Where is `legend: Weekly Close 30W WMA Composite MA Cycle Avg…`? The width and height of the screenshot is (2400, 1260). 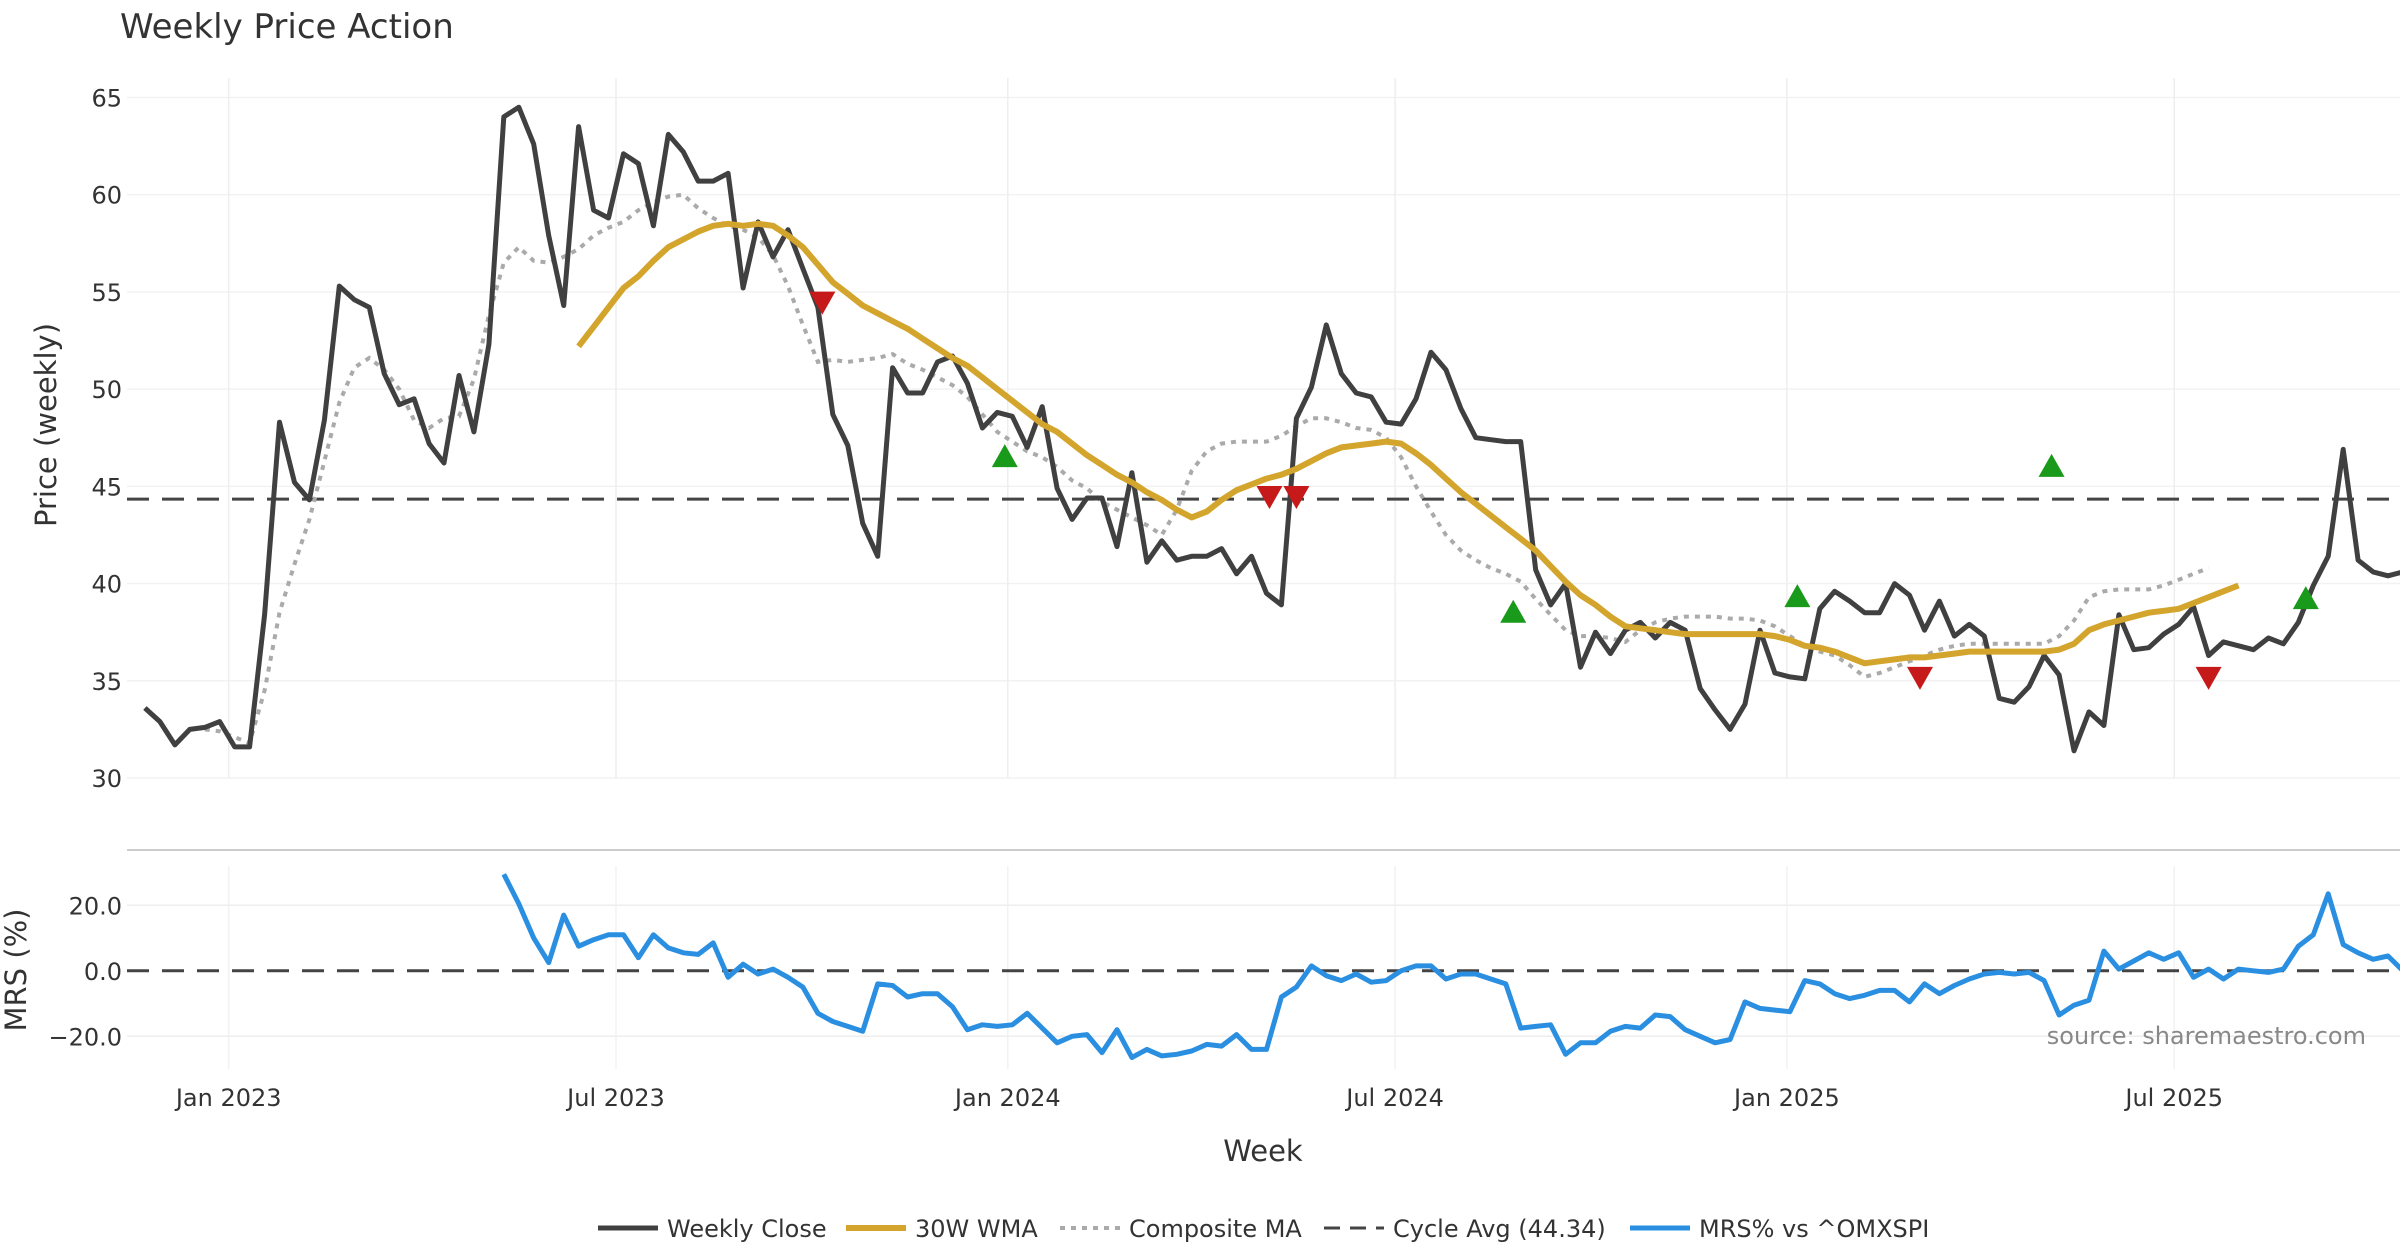 legend: Weekly Close 30W WMA Composite MA Cycle Avg… is located at coordinates (1263, 1229).